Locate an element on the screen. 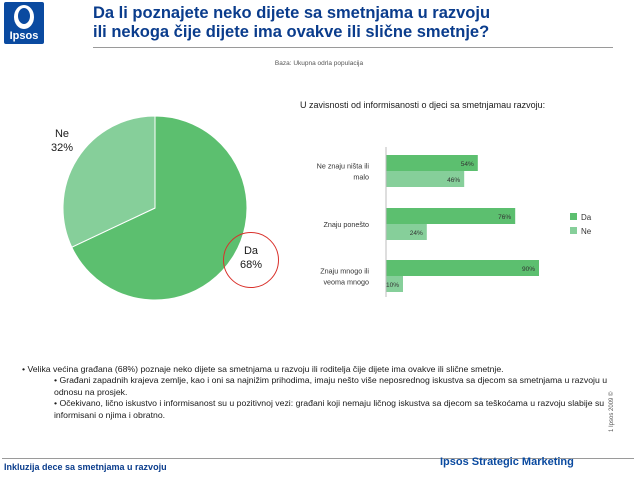 This screenshot has width=638, height=479. bar-value-label: 90% is located at coordinates (528, 269).